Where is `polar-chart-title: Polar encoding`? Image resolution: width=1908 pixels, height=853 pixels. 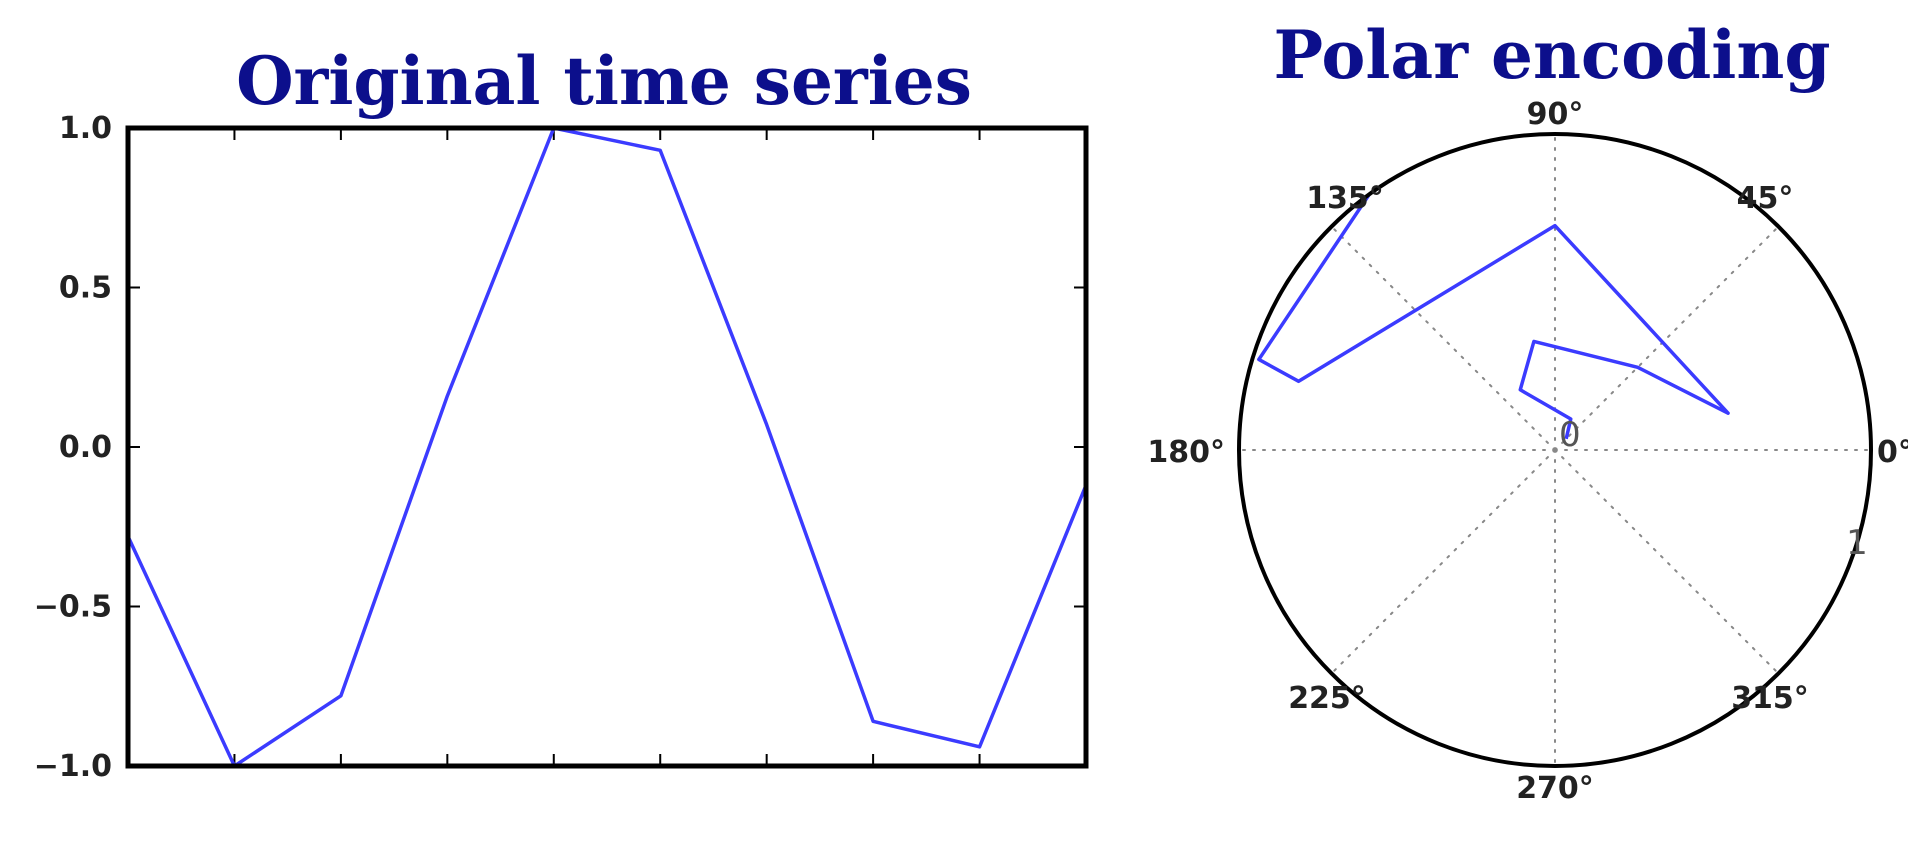
polar-chart-title: Polar encoding is located at coordinates (1551, 55).